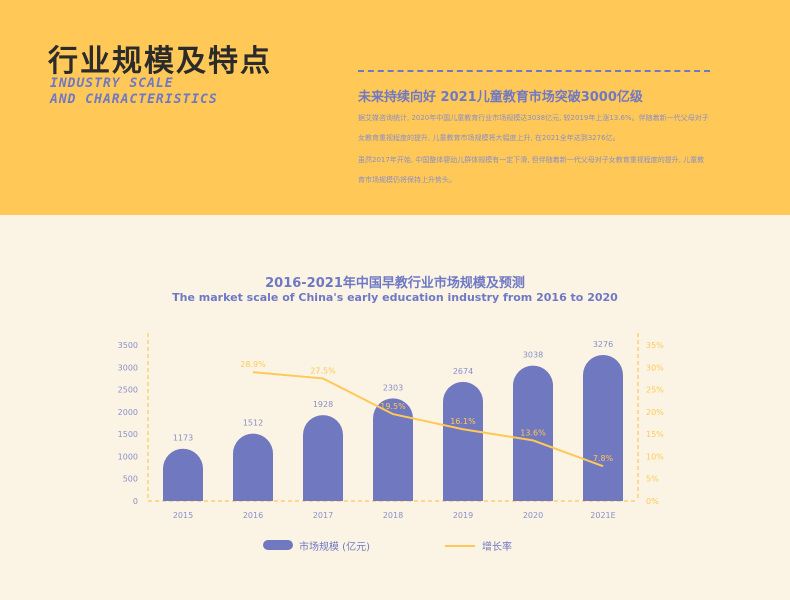 Image resolution: width=790 pixels, height=600 pixels. Describe the element at coordinates (655, 390) in the screenshot. I see `y-right-tick-label: 25%` at that location.